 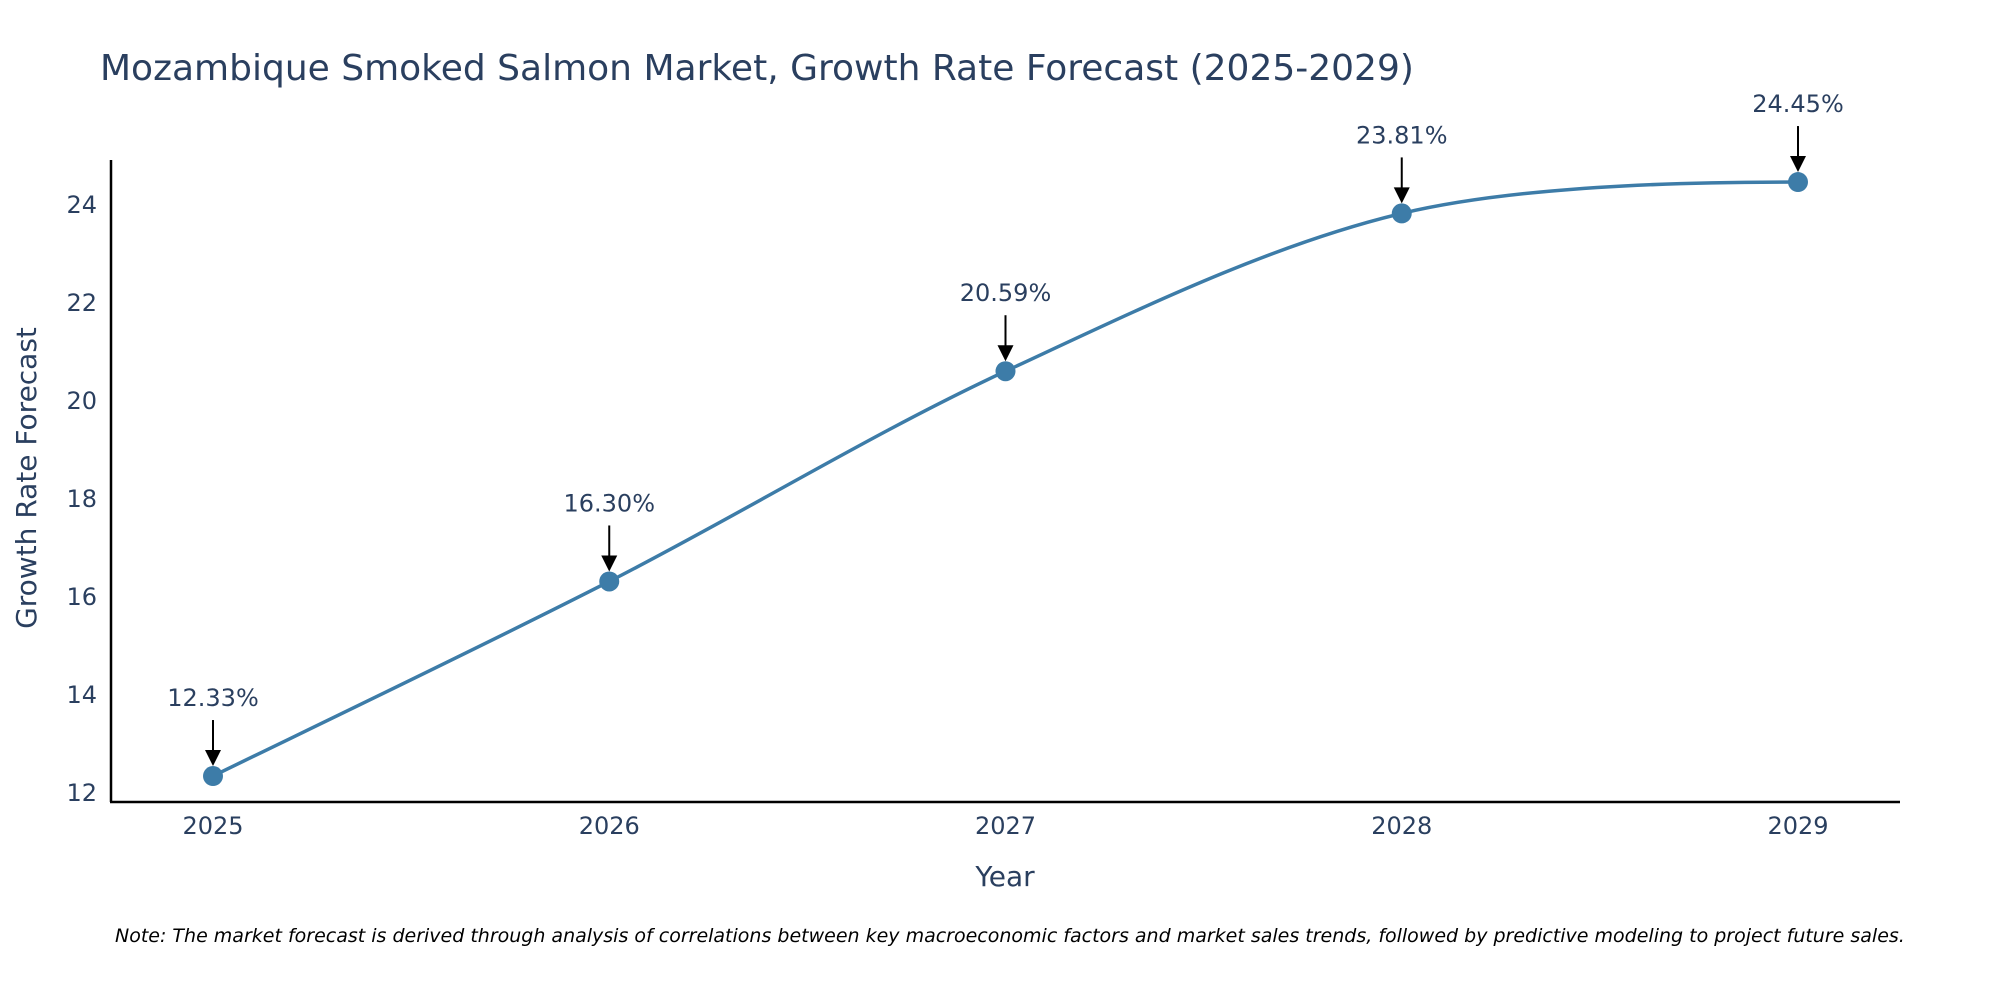 I want to click on data-label: 24.45%, so click(x=1798, y=104).